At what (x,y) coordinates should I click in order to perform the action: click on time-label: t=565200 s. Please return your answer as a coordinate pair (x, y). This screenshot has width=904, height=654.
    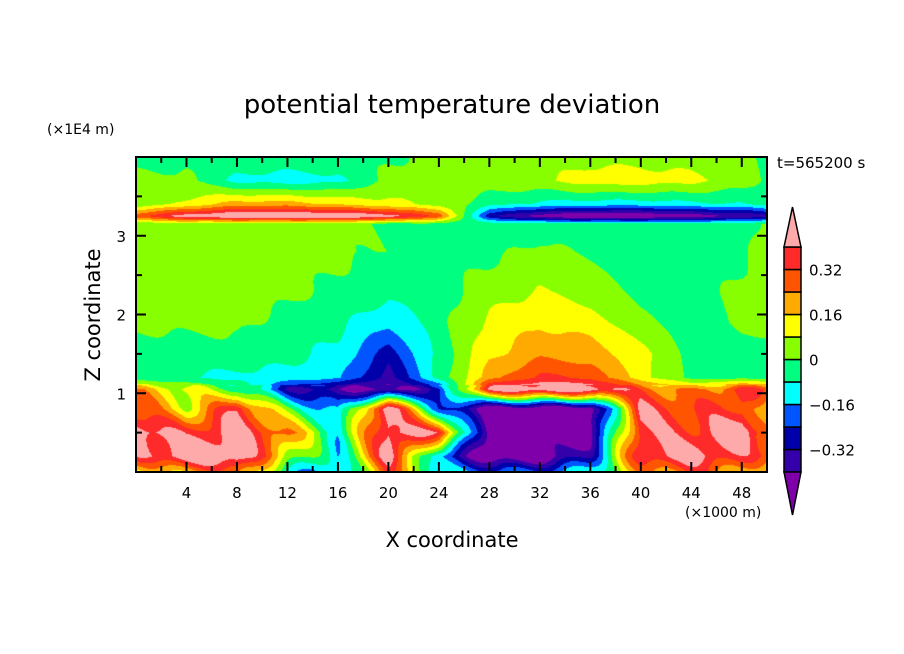
    Looking at the image, I should click on (821, 163).